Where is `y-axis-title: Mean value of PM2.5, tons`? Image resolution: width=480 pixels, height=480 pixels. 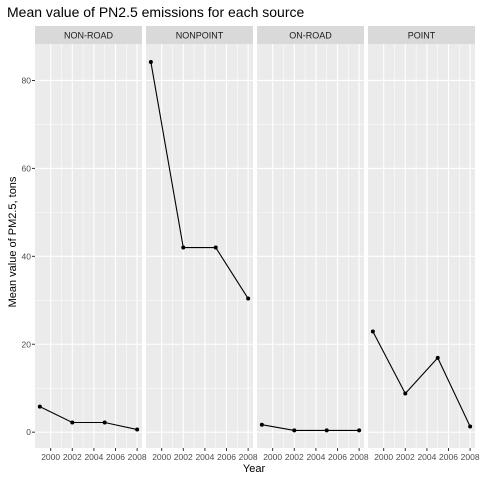 y-axis-title: Mean value of PM2.5, tons is located at coordinates (13, 241).